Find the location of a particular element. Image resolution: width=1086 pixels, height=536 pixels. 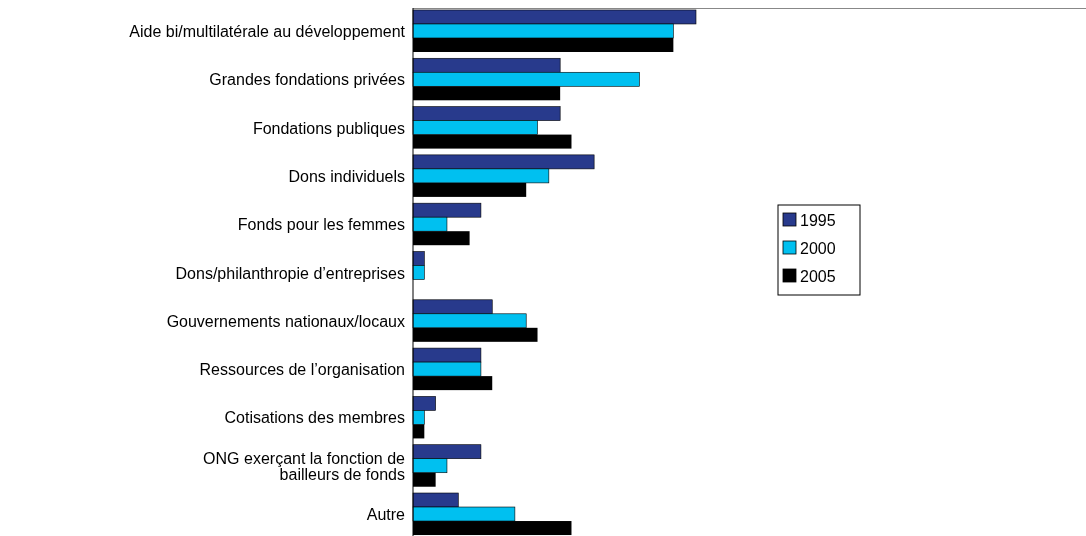

legend-label: 1995 is located at coordinates (818, 220).